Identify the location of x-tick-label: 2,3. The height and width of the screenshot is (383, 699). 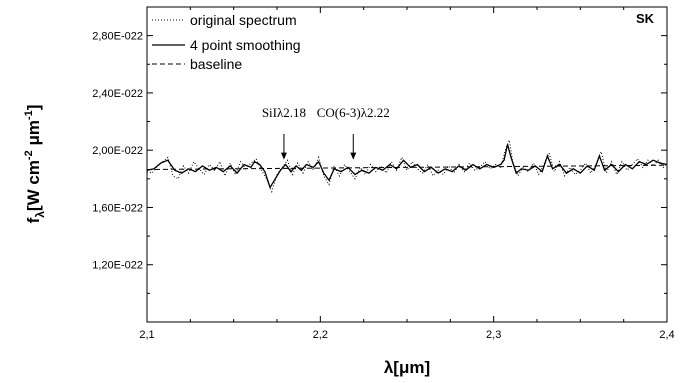
(493, 335).